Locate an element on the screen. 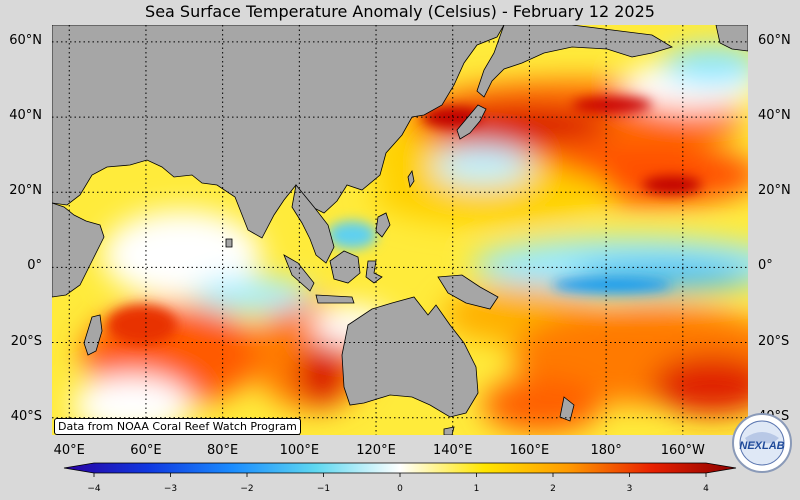 Image resolution: width=800 pixels, height=500 pixels. longitude-label-7: 180° is located at coordinates (606, 450).